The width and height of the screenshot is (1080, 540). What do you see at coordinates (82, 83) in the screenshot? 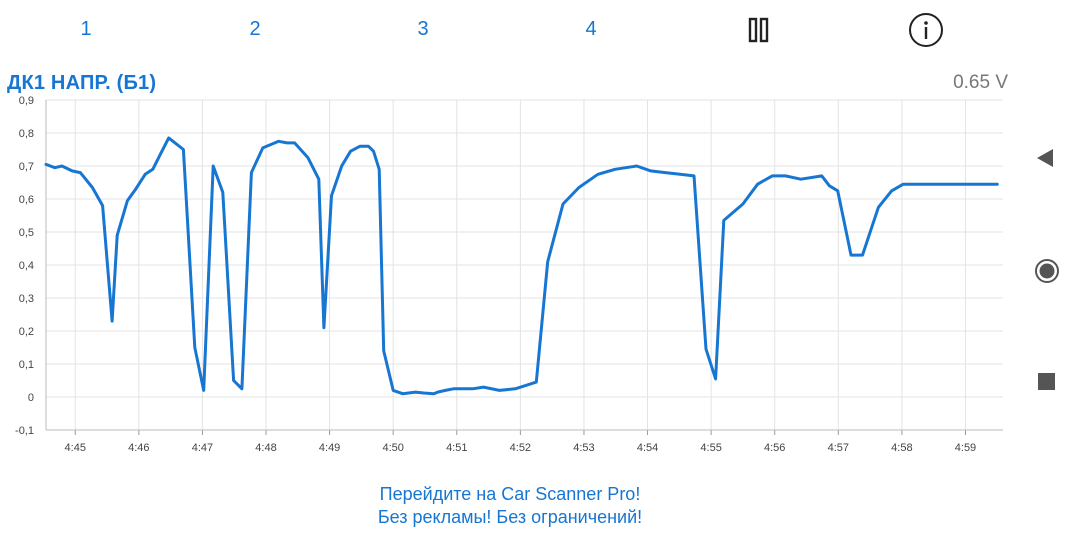
I see `parameter-name: ДК1 НАПР. (Б1)` at bounding box center [82, 83].